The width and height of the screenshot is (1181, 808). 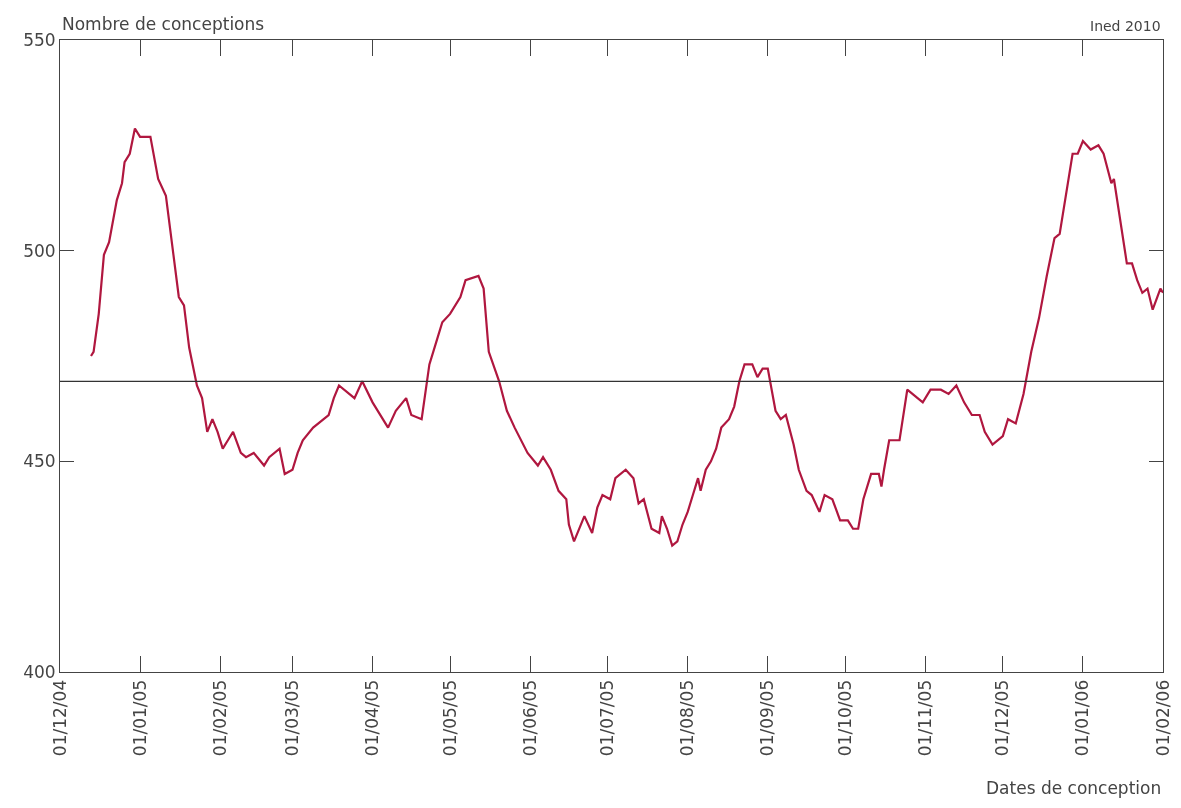 I want to click on x-axis-title: Dates de conception, so click(x=1074, y=788).